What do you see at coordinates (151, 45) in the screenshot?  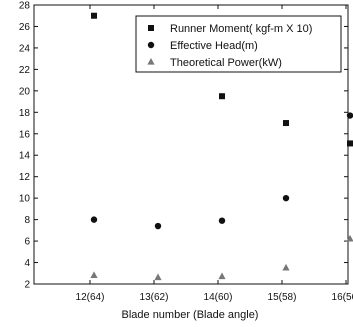 I see `legend-marker-circle` at bounding box center [151, 45].